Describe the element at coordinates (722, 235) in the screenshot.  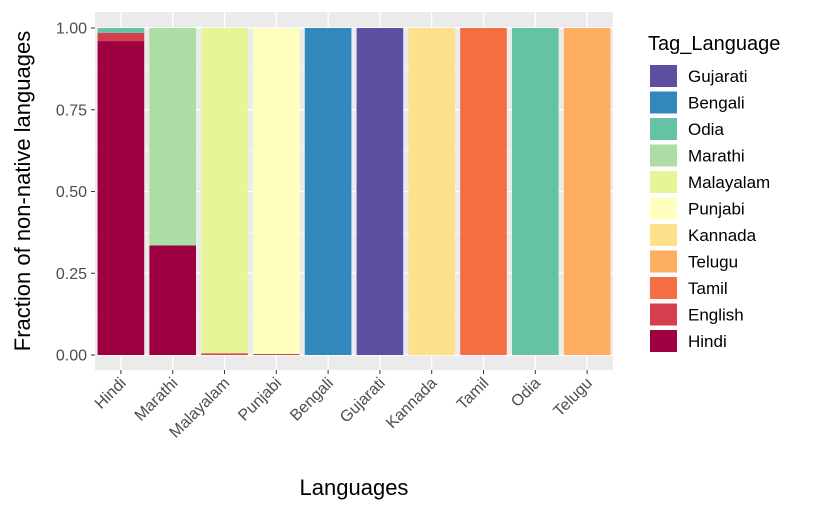
I see `legend-entry: Kannada` at that location.